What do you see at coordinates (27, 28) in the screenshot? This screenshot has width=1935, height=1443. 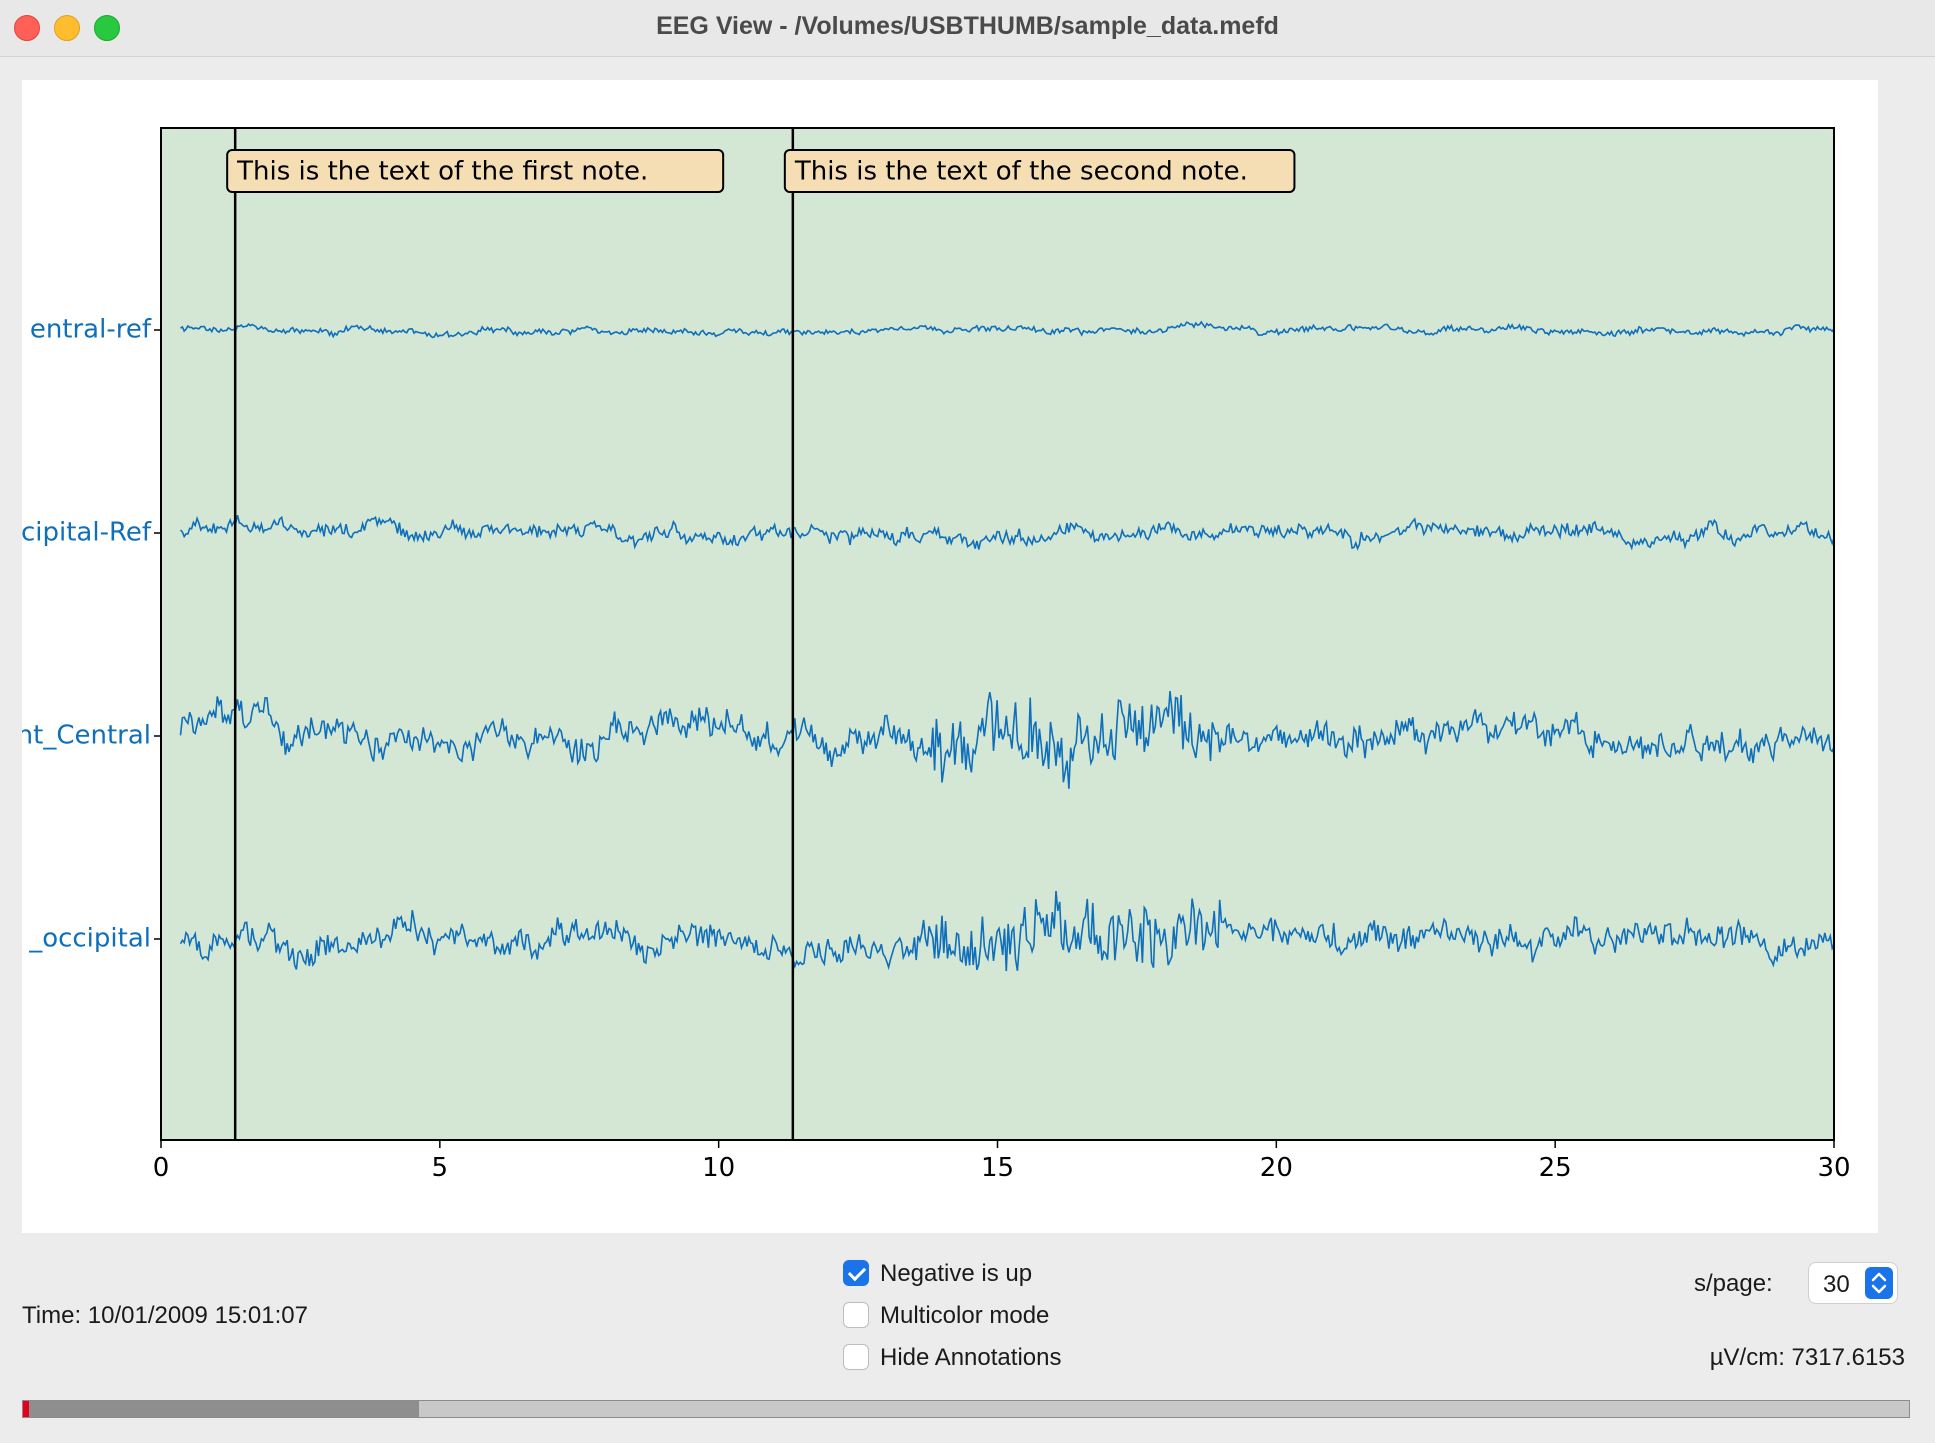 I see `close-window-button` at bounding box center [27, 28].